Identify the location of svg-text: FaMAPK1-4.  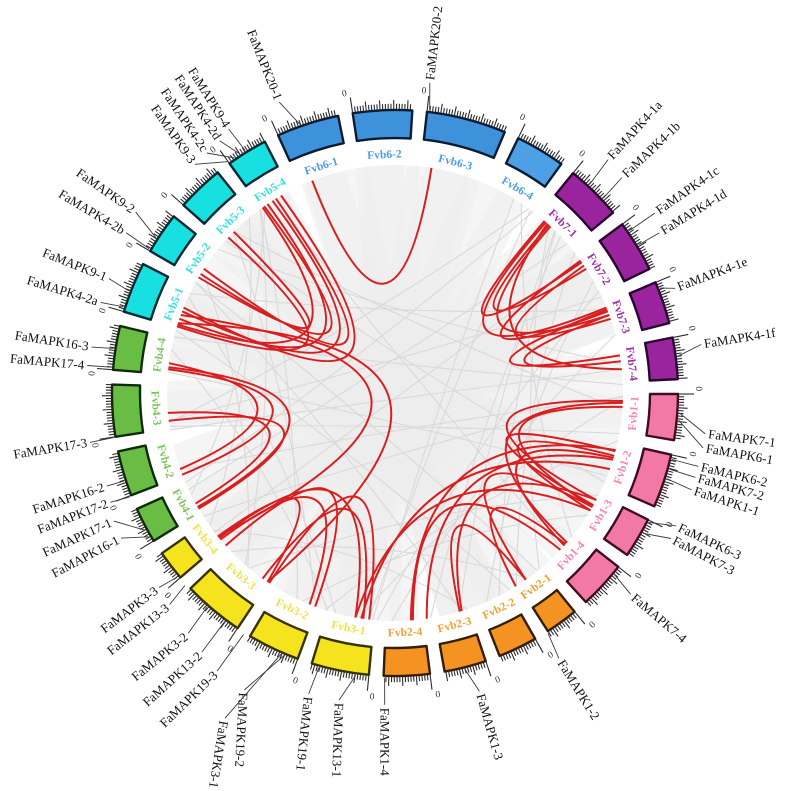
(385, 742).